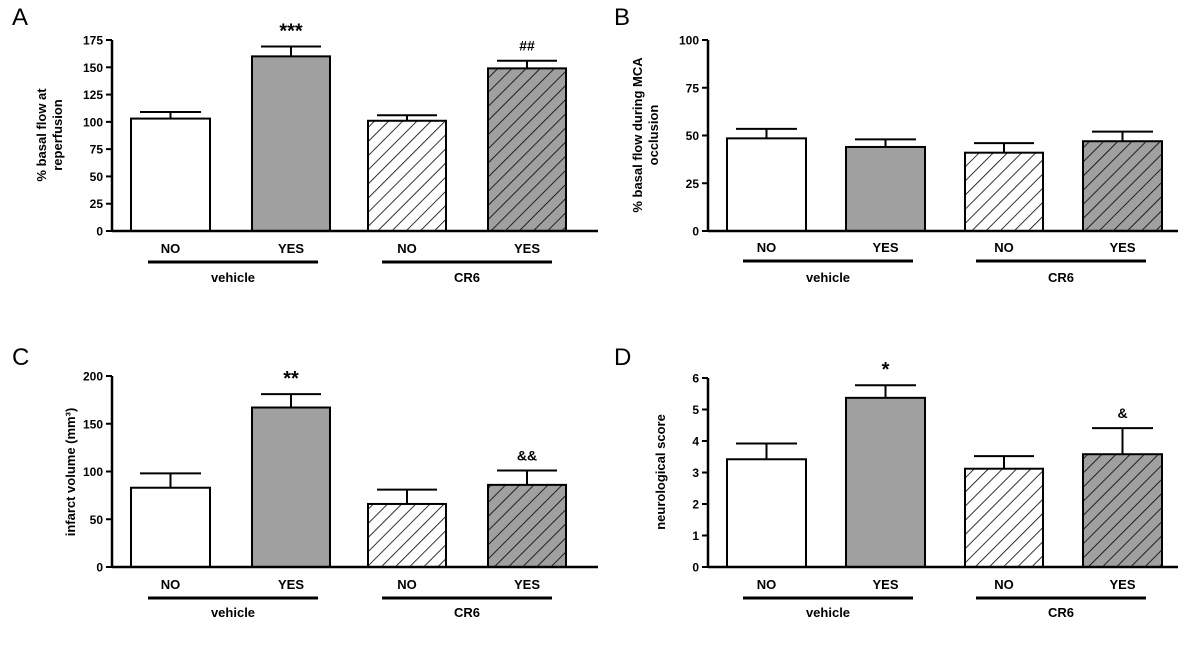  I want to click on y-tick-label: 6, so click(695, 379).